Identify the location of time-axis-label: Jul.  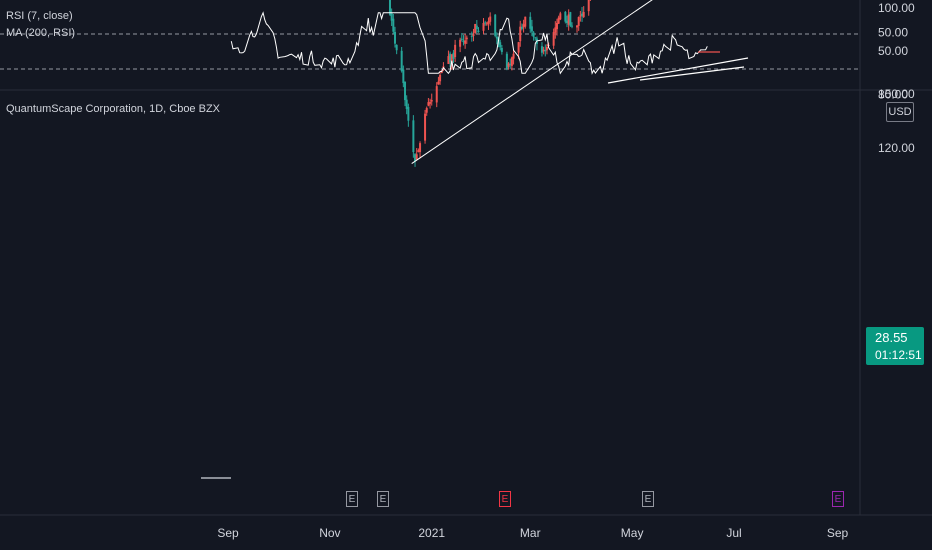
(733, 533).